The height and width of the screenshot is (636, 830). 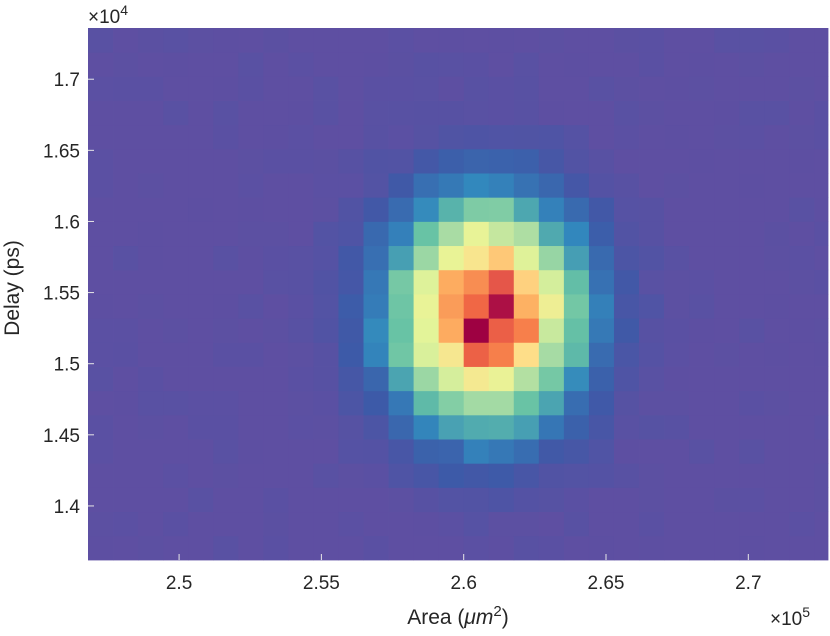 I want to click on x-tick-label: 2.7, so click(x=748, y=583).